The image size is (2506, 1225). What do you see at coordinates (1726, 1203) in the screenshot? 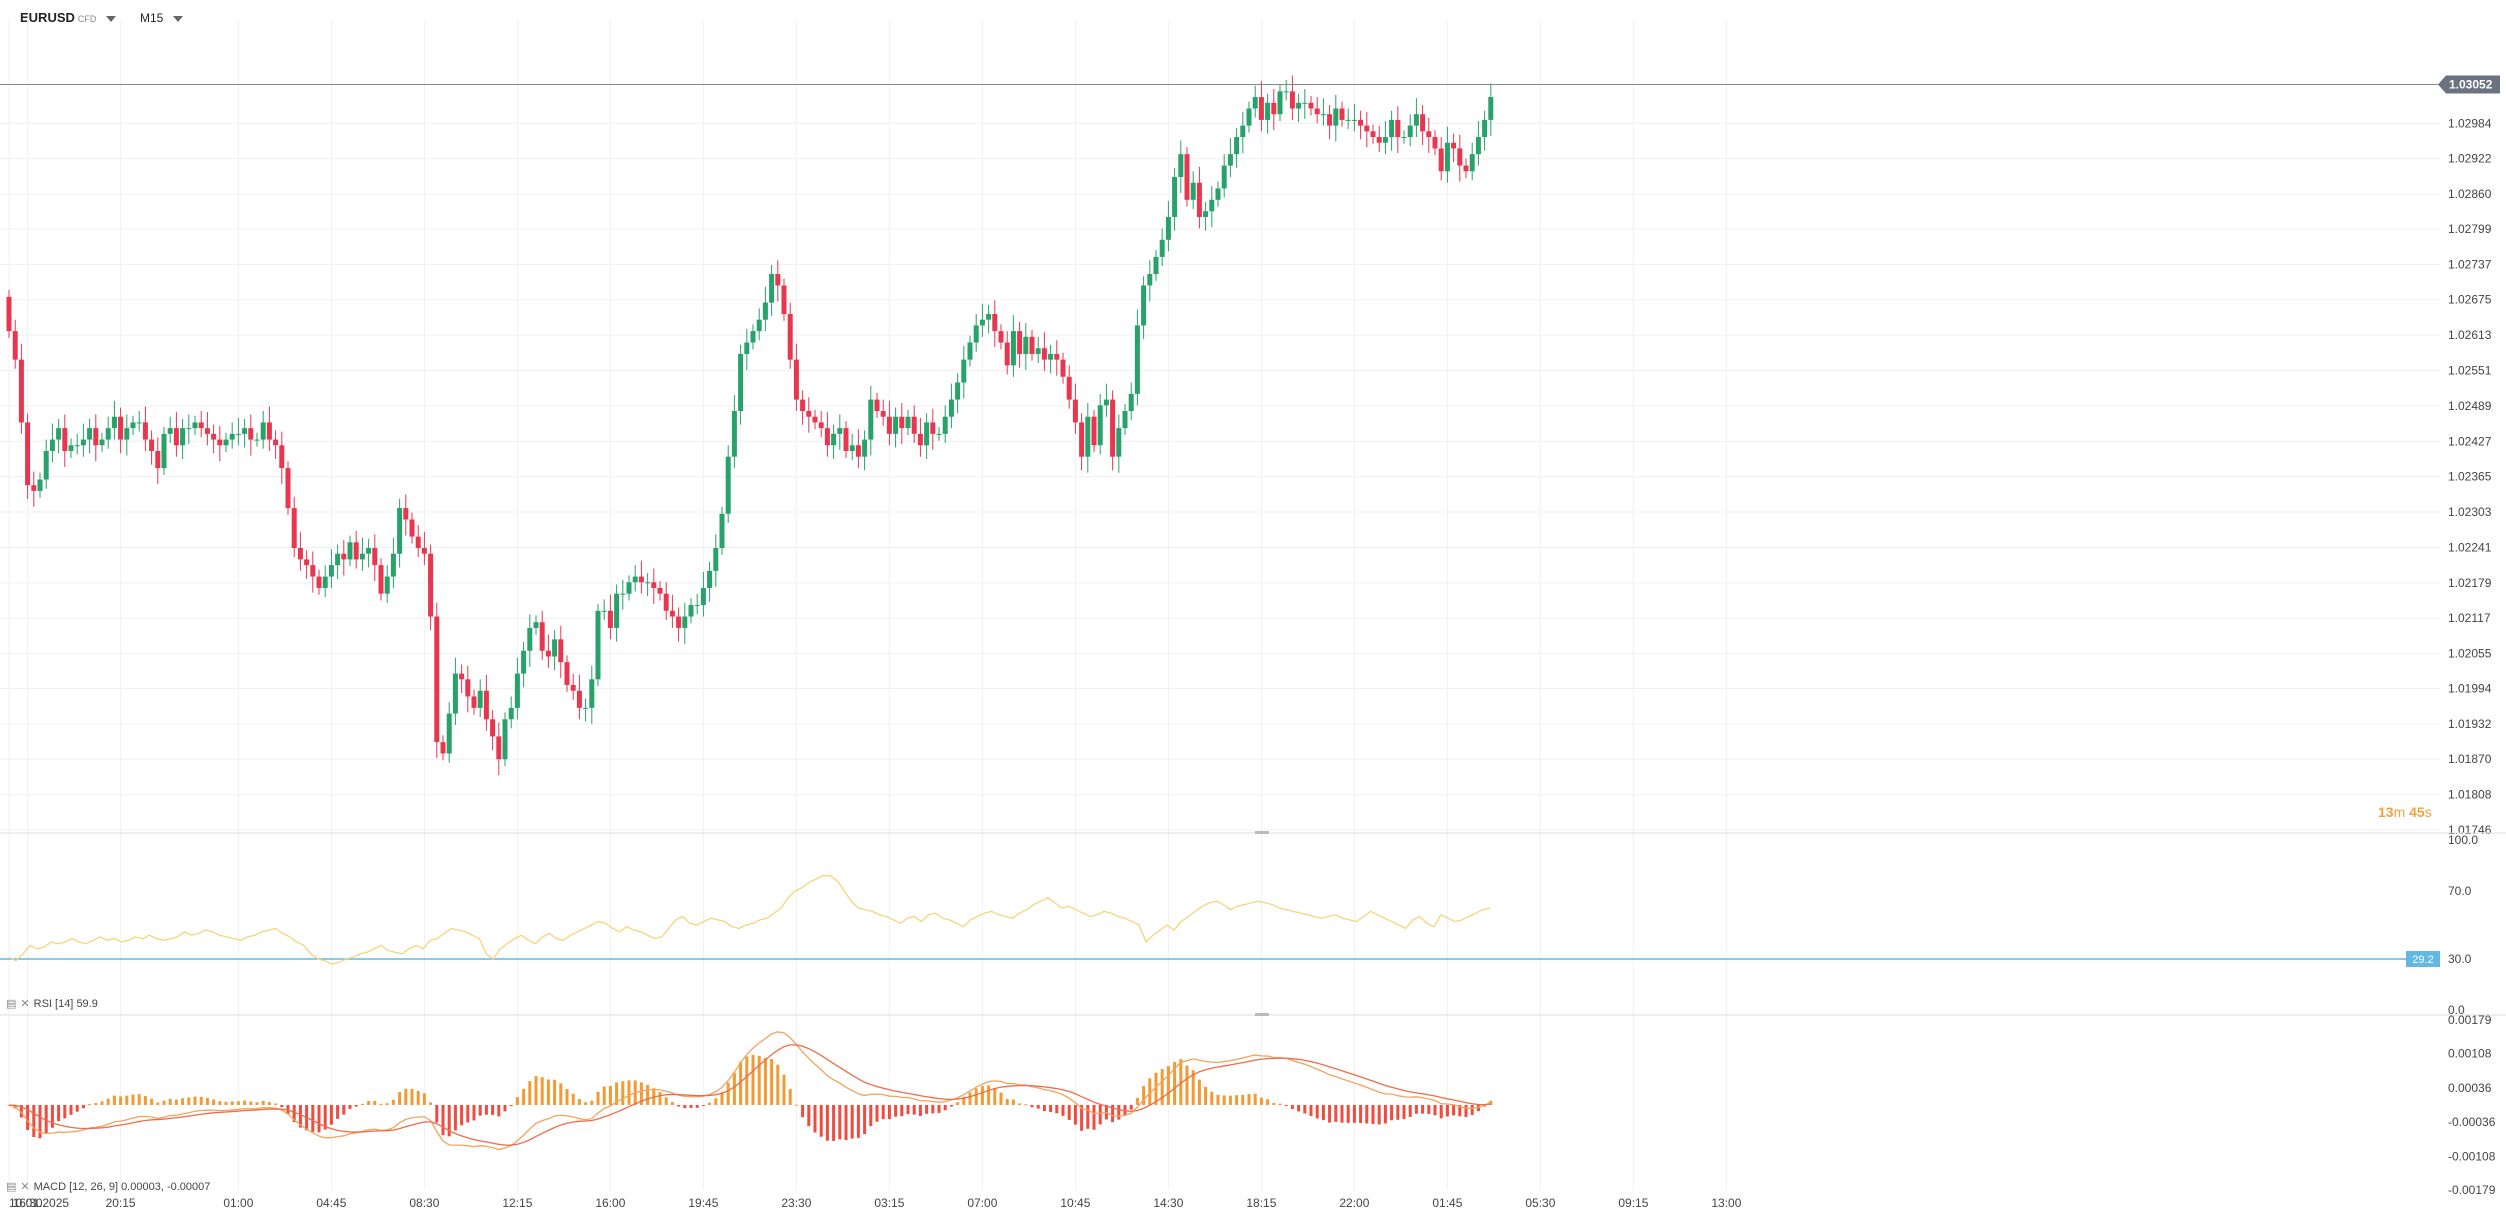
I see `time-axis-label: 13:00` at bounding box center [1726, 1203].